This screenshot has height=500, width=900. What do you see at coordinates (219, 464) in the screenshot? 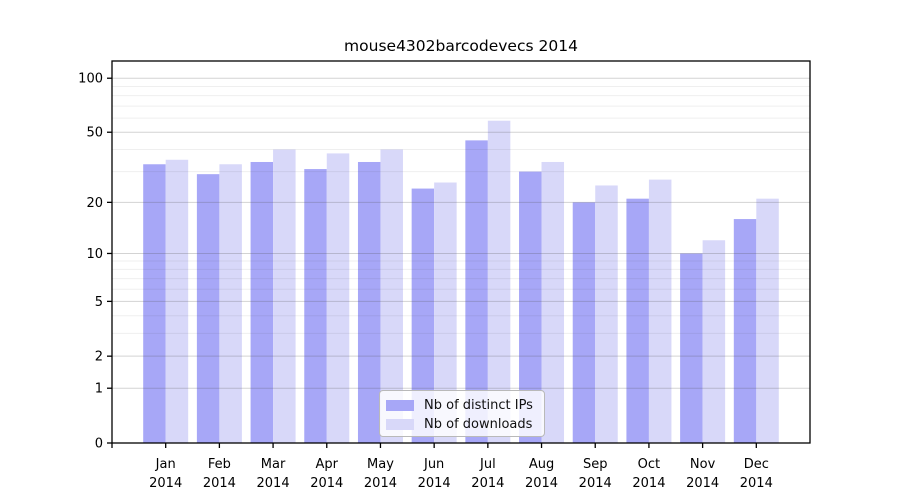
I see `x-tick-label-month: Feb` at bounding box center [219, 464].